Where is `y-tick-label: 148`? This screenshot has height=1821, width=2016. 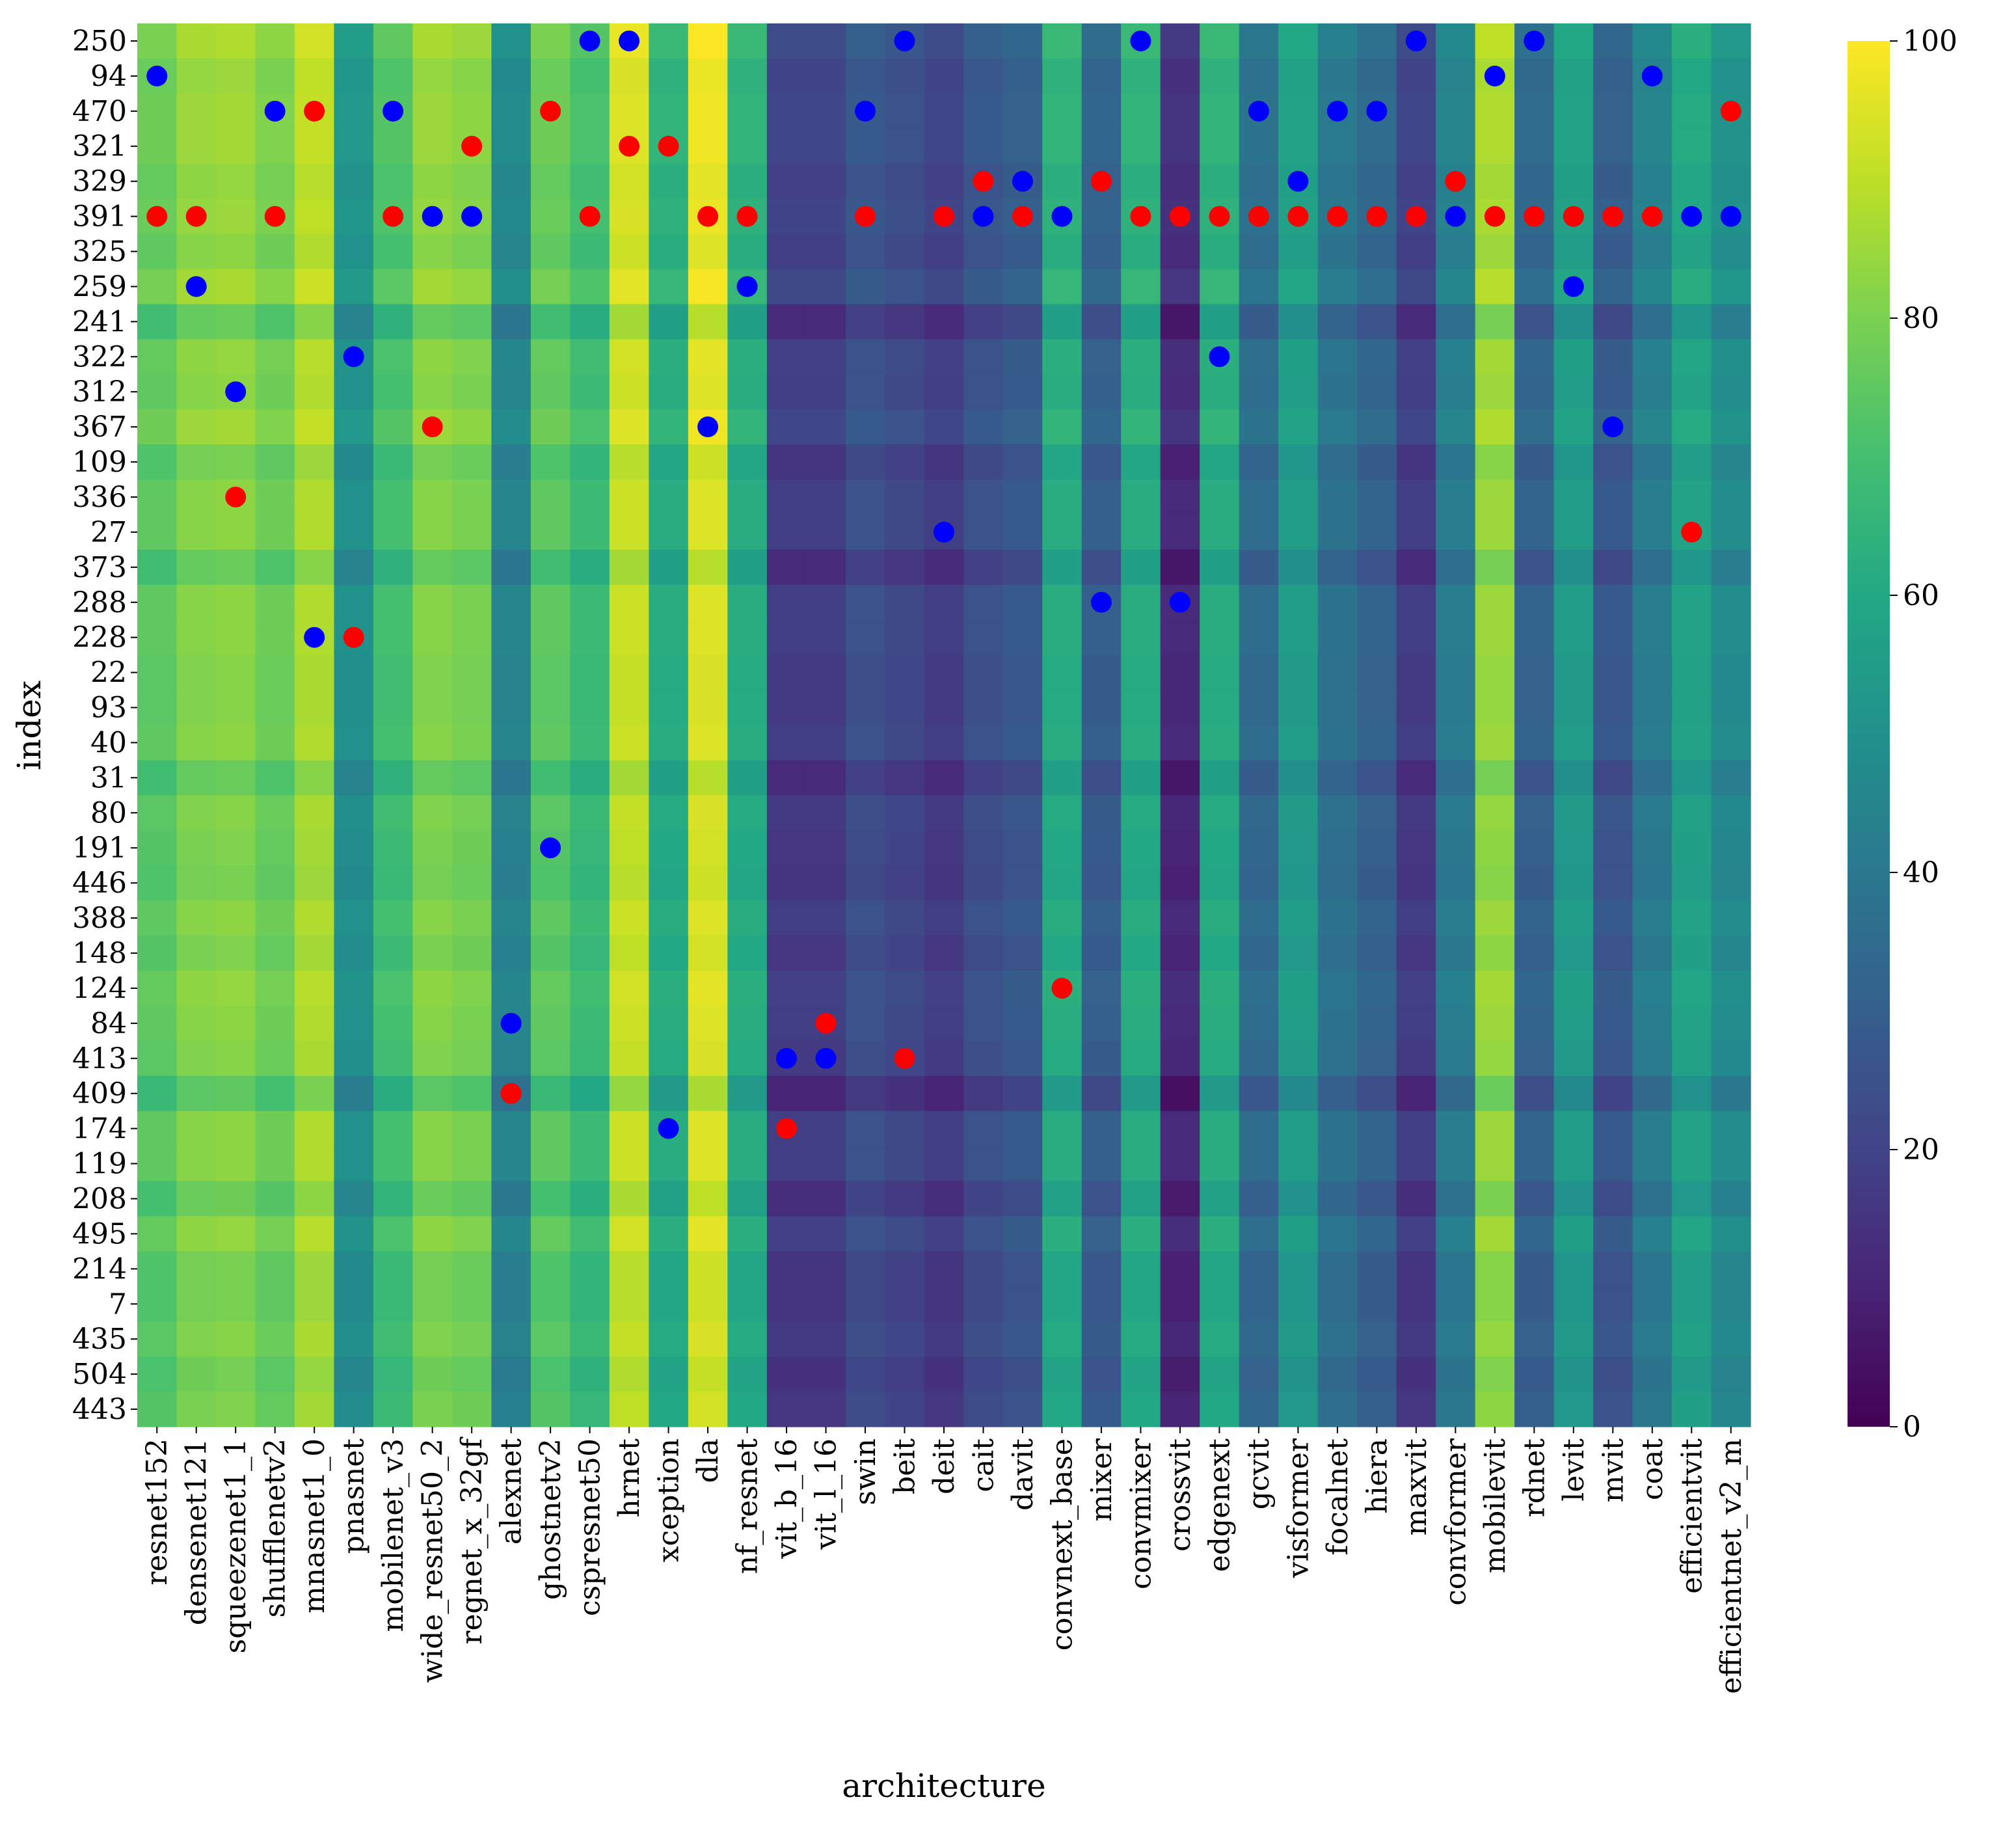 y-tick-label: 148 is located at coordinates (99, 953).